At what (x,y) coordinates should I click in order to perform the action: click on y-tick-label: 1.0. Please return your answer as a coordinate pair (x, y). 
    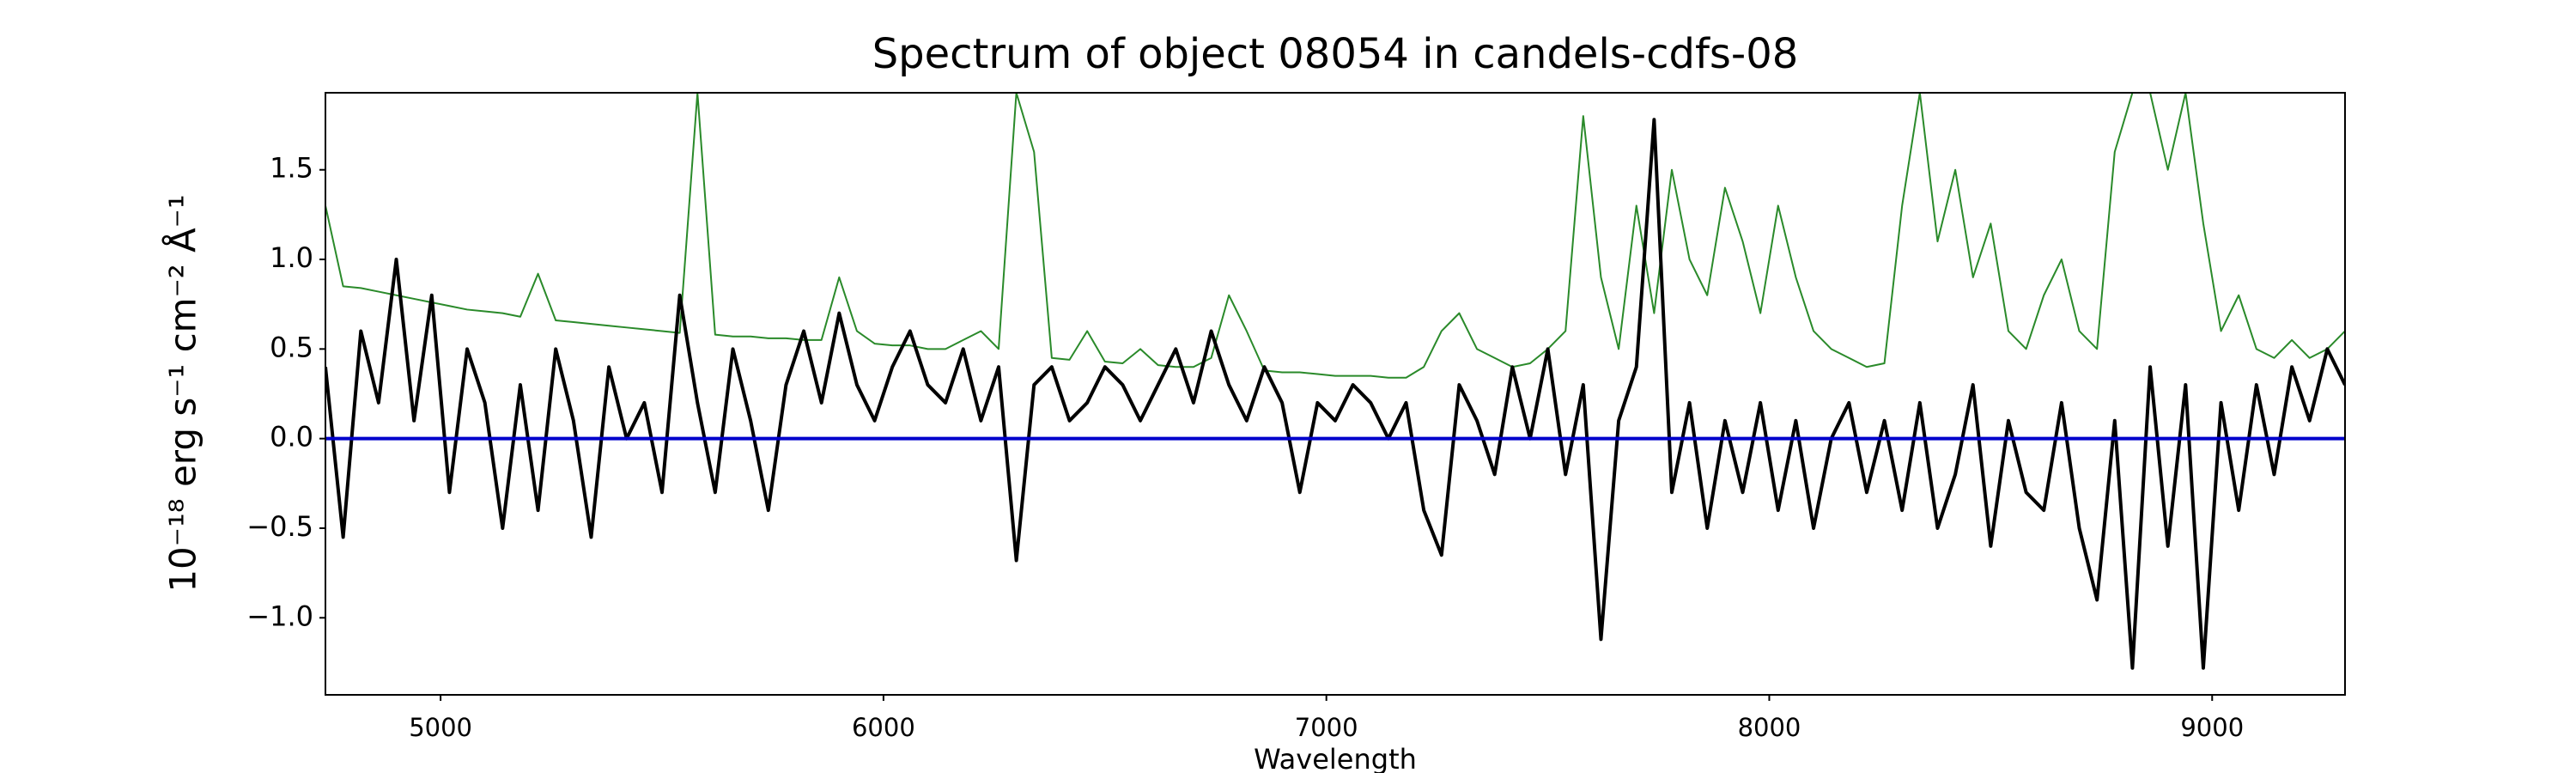
    Looking at the image, I should click on (291, 257).